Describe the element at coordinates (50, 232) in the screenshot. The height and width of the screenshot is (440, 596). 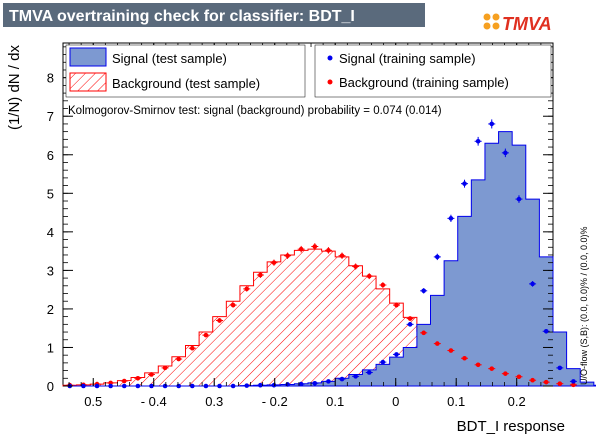
I see `y-tick-label: 4` at that location.